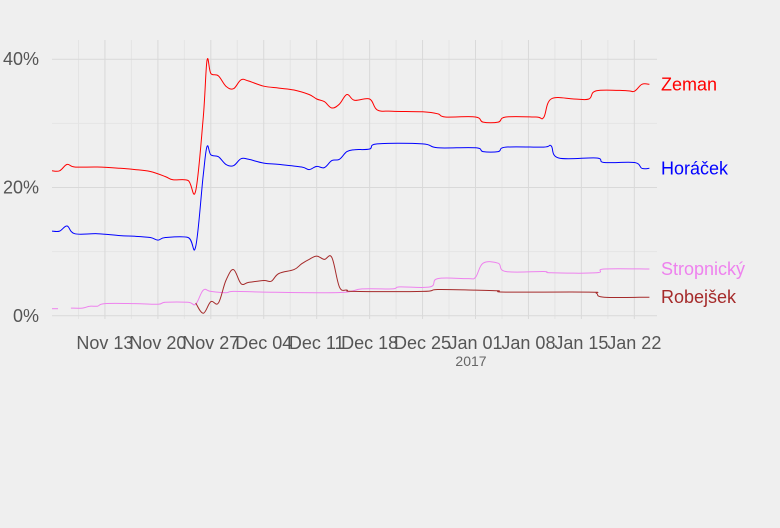 The width and height of the screenshot is (780, 528). Describe the element at coordinates (21, 59) in the screenshot. I see `y-tick-label: 40%` at that location.